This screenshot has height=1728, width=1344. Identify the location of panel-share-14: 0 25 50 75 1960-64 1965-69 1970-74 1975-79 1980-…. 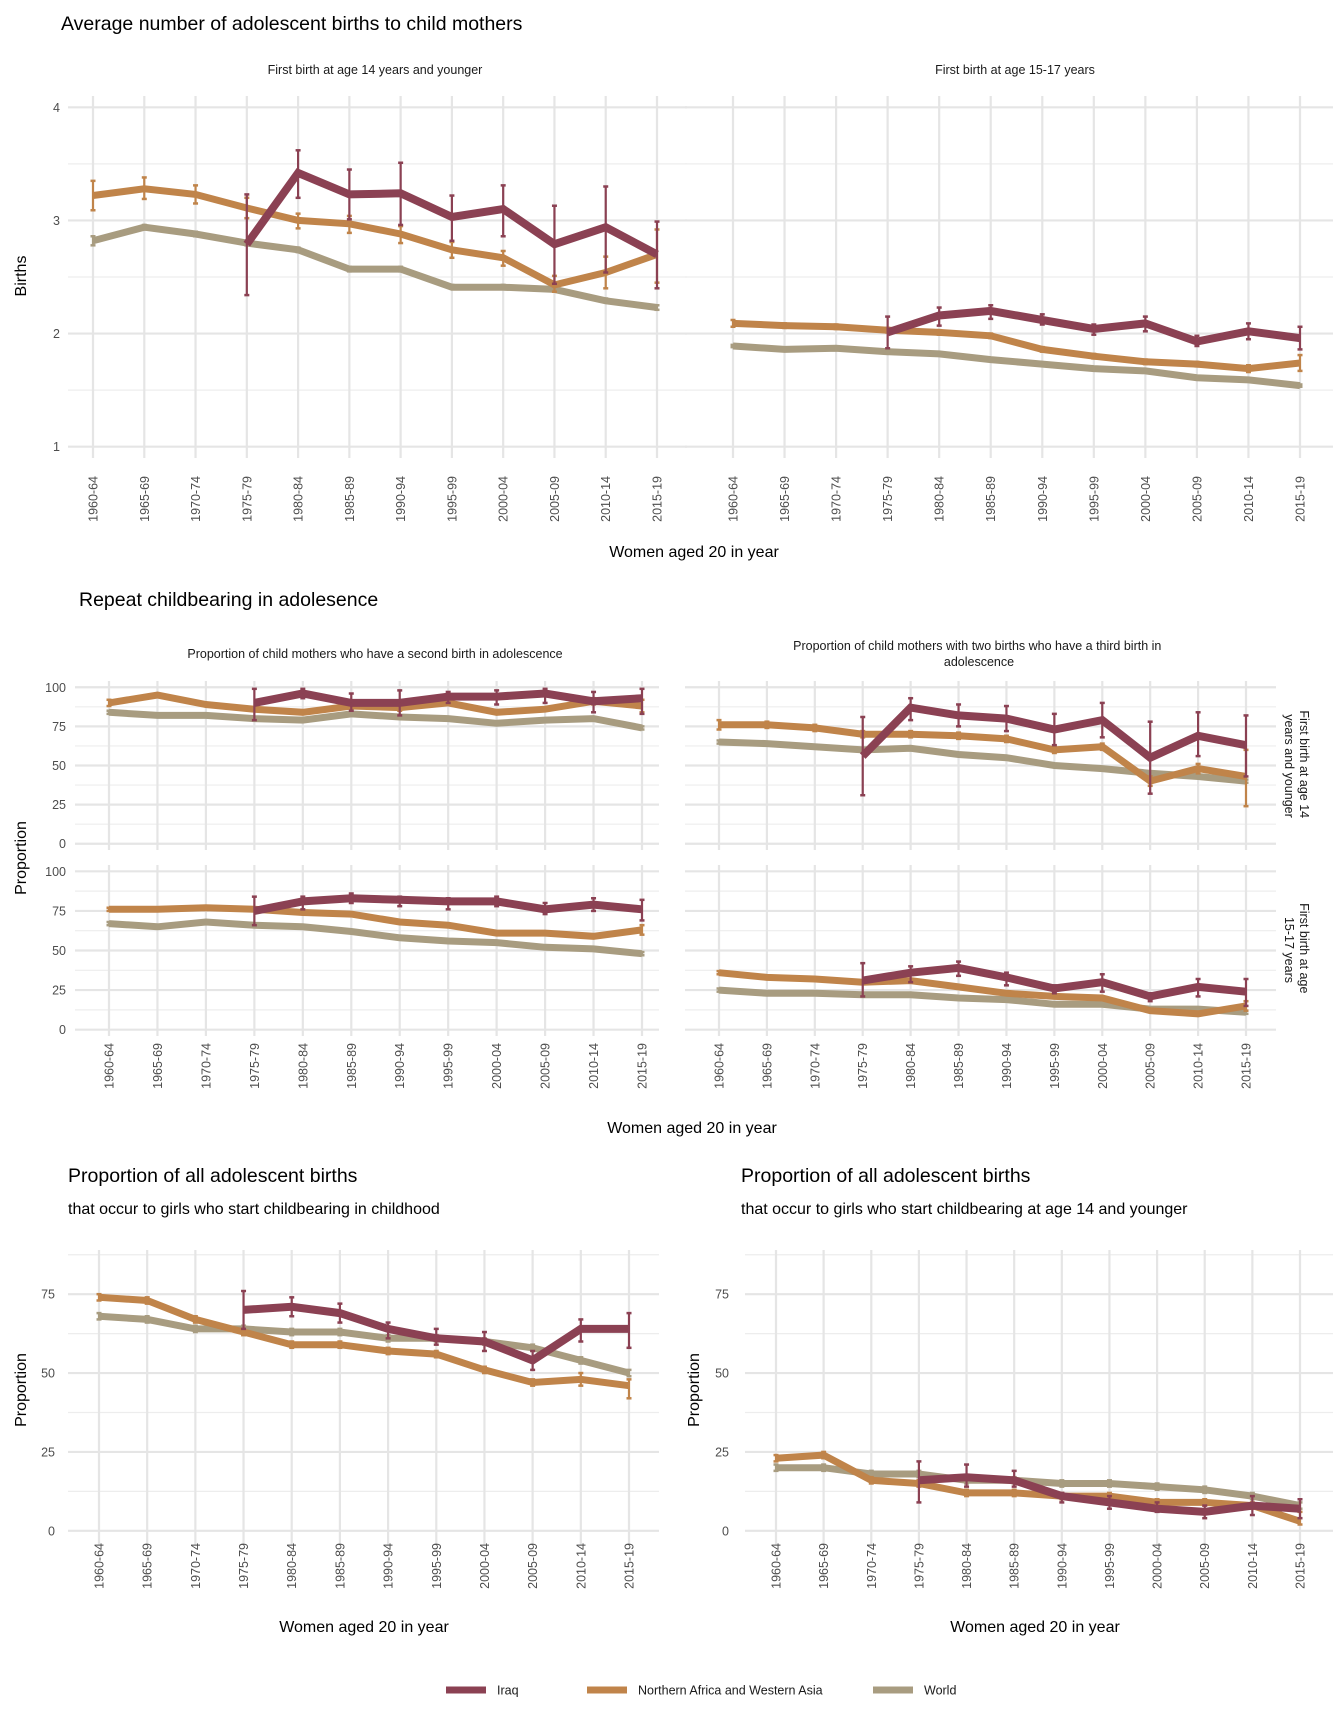
(1024, 1419).